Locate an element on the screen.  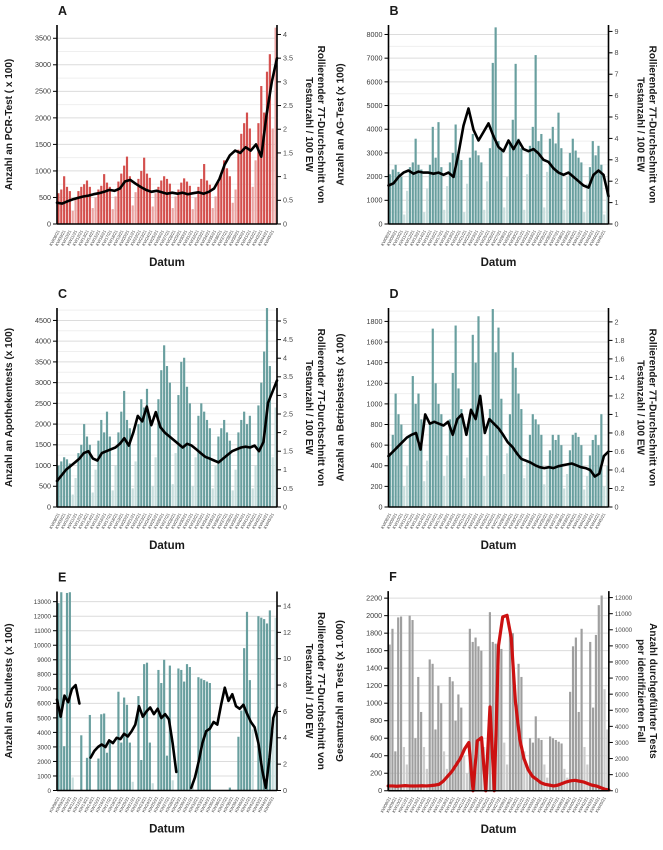
left-axis-ticks: 0 200 400 600 800 1000 1200 1400 1600 1800 is located at coordinates (378, 414).